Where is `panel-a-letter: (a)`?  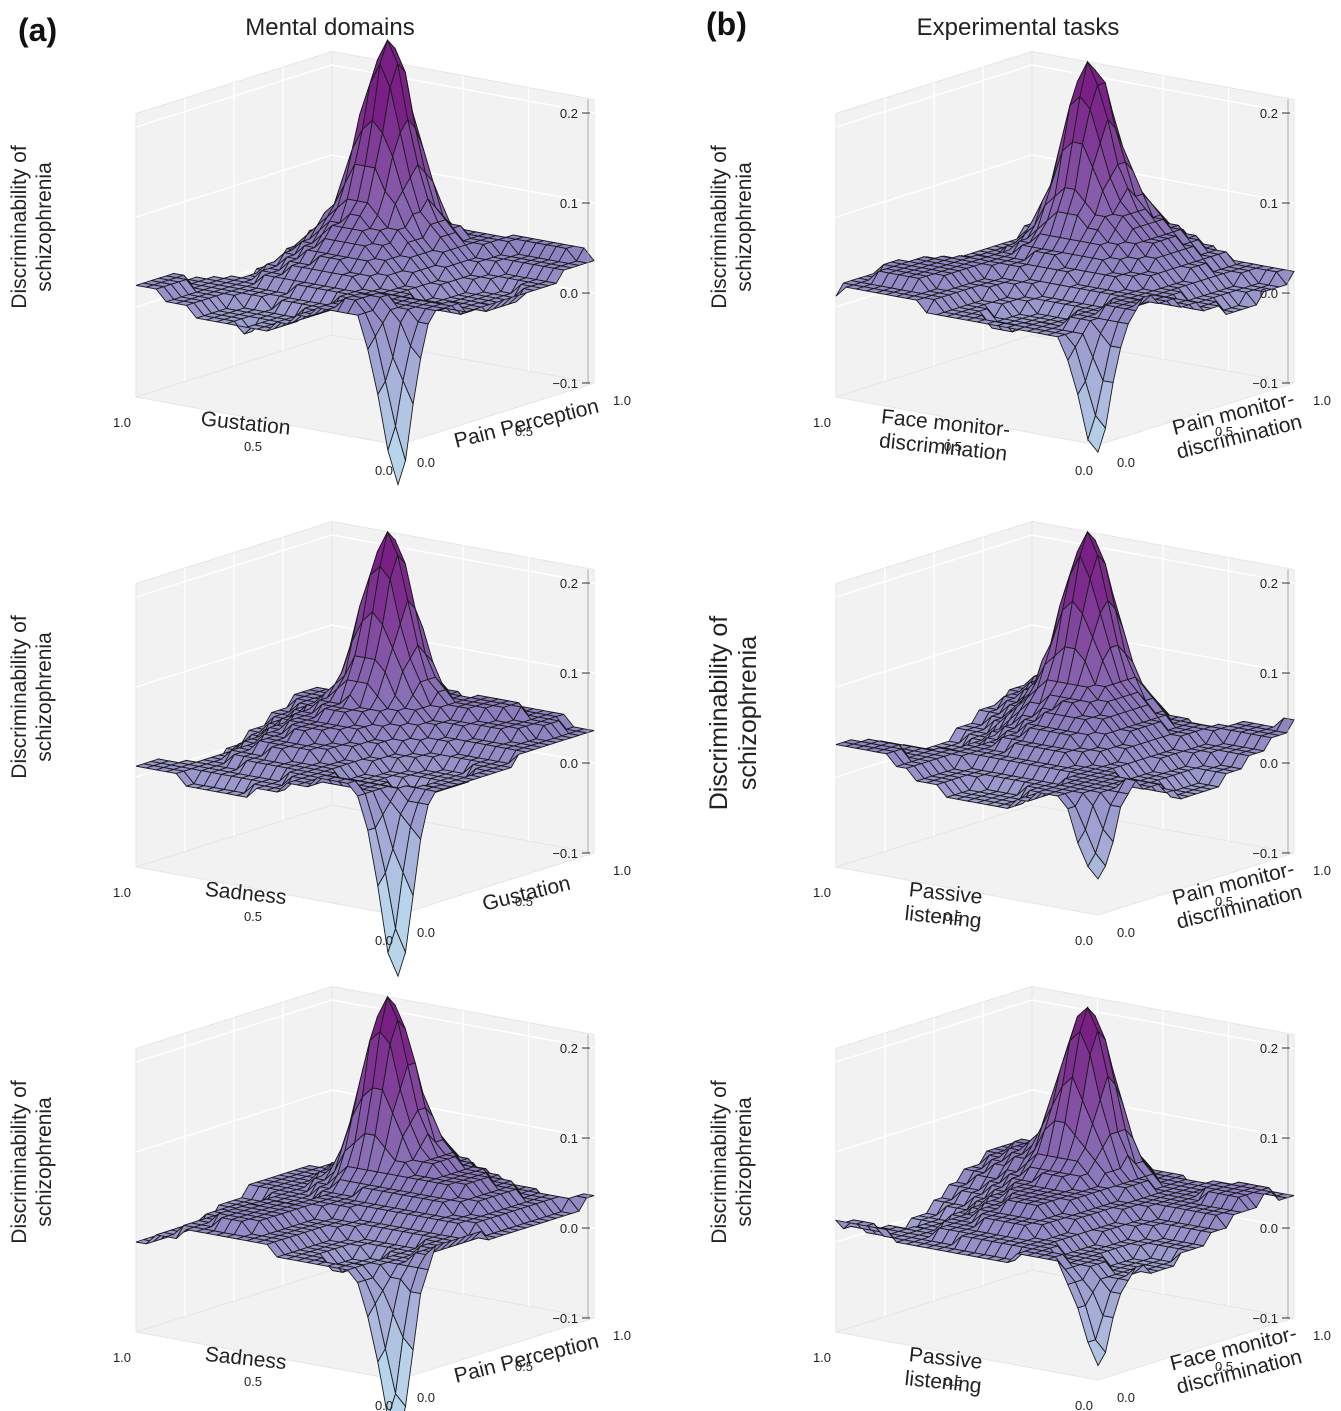 panel-a-letter: (a) is located at coordinates (38, 30).